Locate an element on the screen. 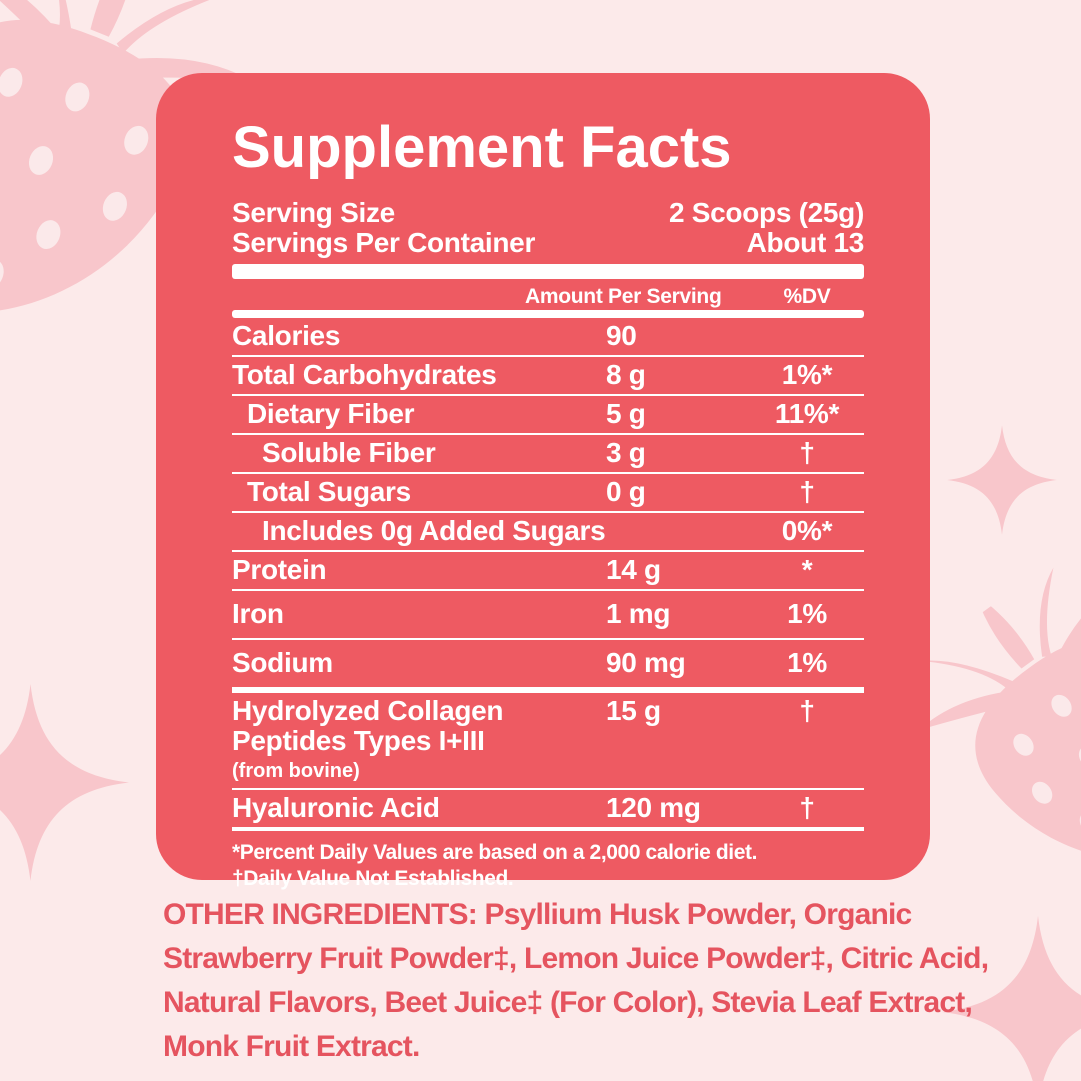 The width and height of the screenshot is (1081, 1081). footnote-line: †Daily Value Not Established. is located at coordinates (373, 878).